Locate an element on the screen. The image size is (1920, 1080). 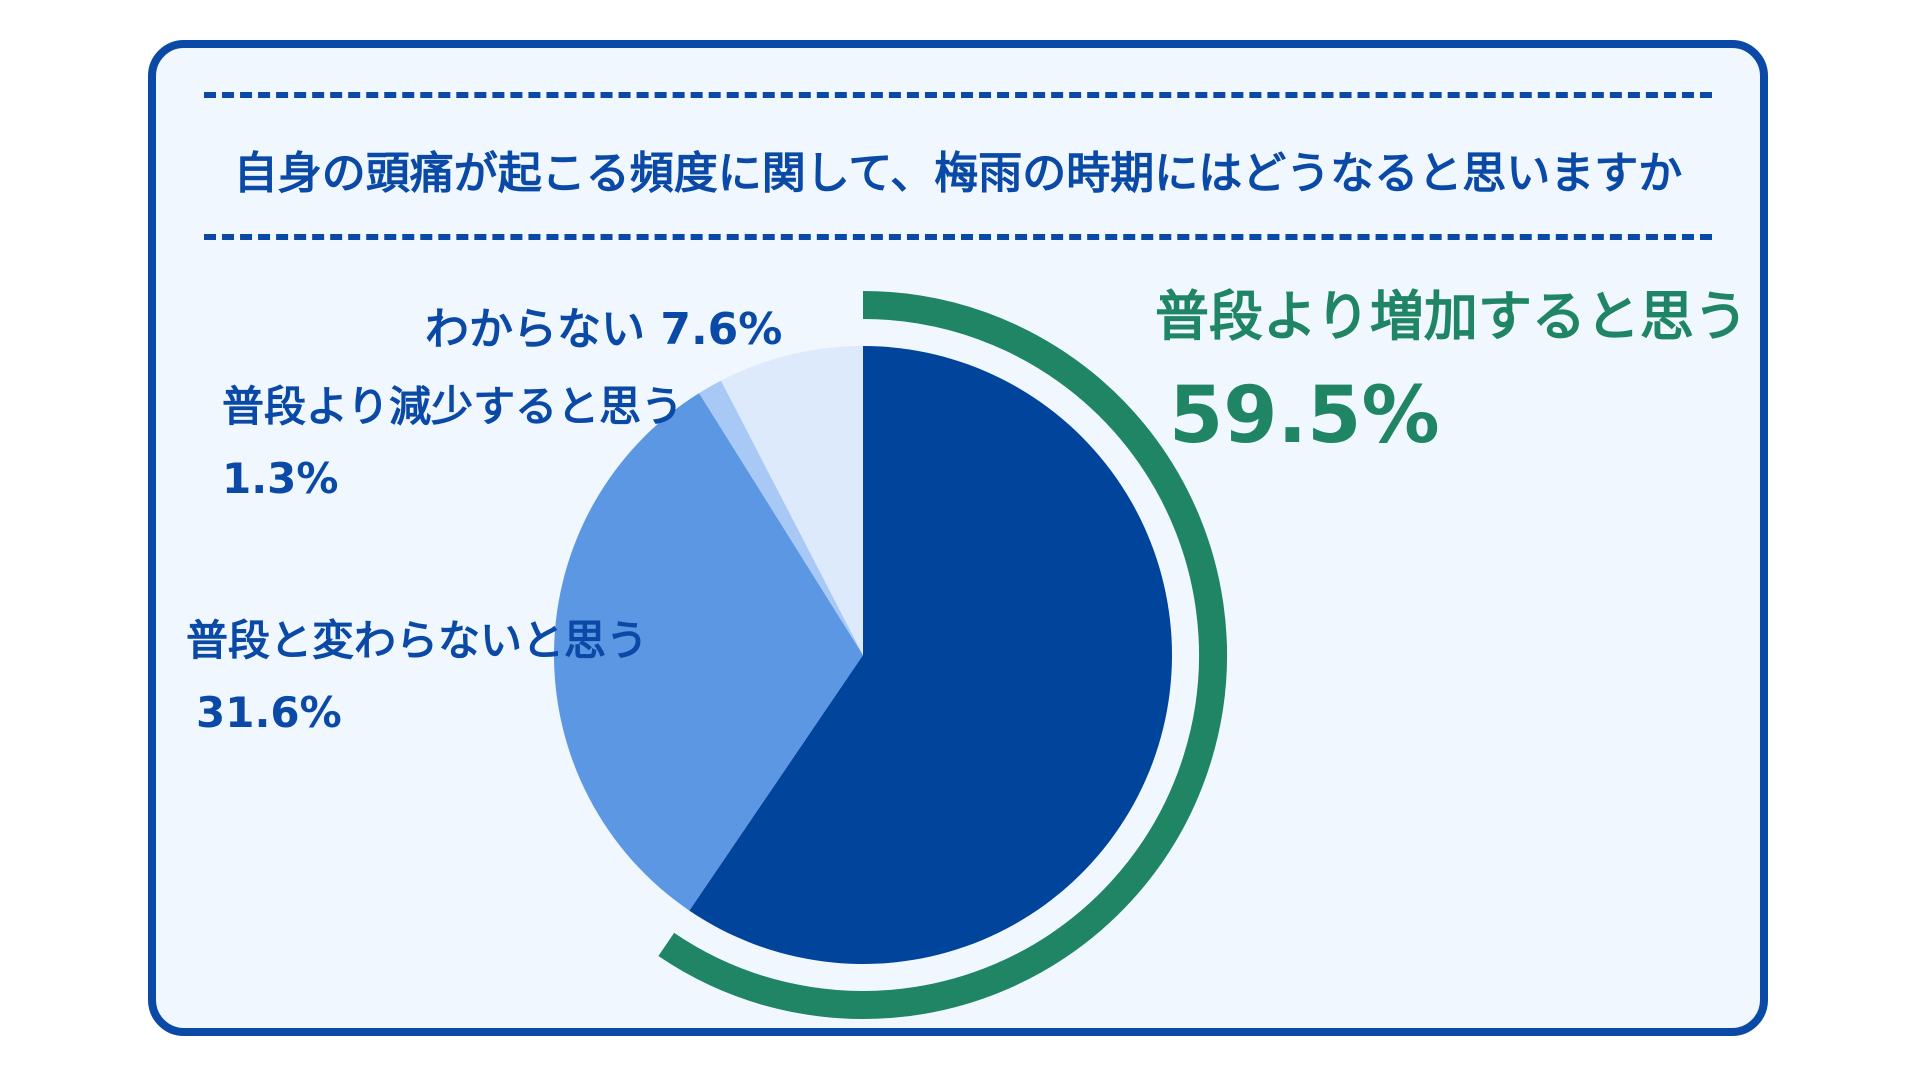
label-decrease: 普段より減少すると思う 1.3% is located at coordinates (452, 443).